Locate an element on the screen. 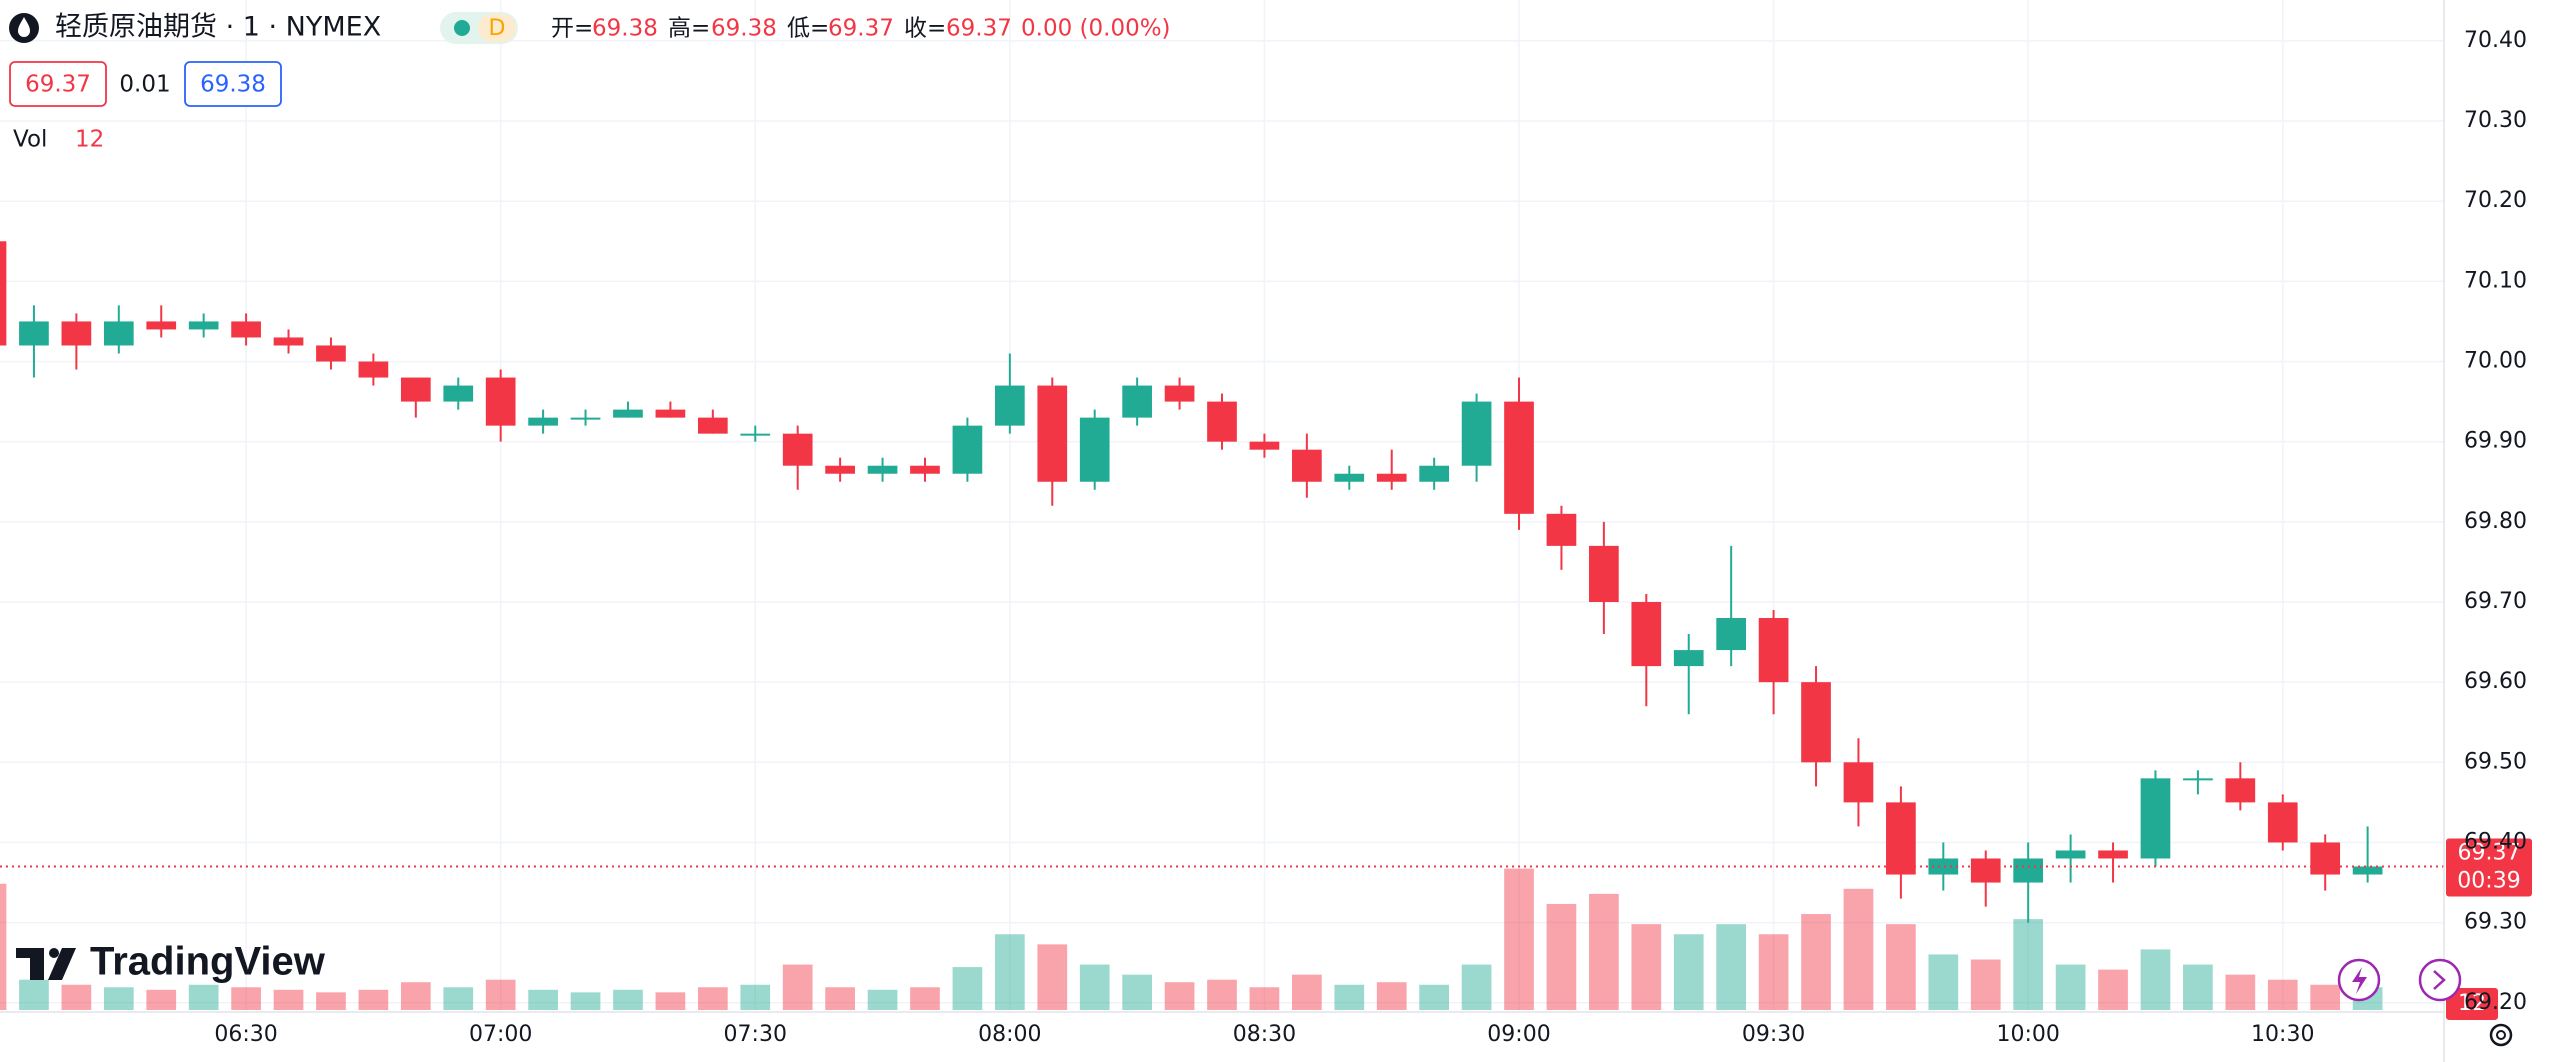  x-tick-label: 09:30 is located at coordinates (1773, 1034).